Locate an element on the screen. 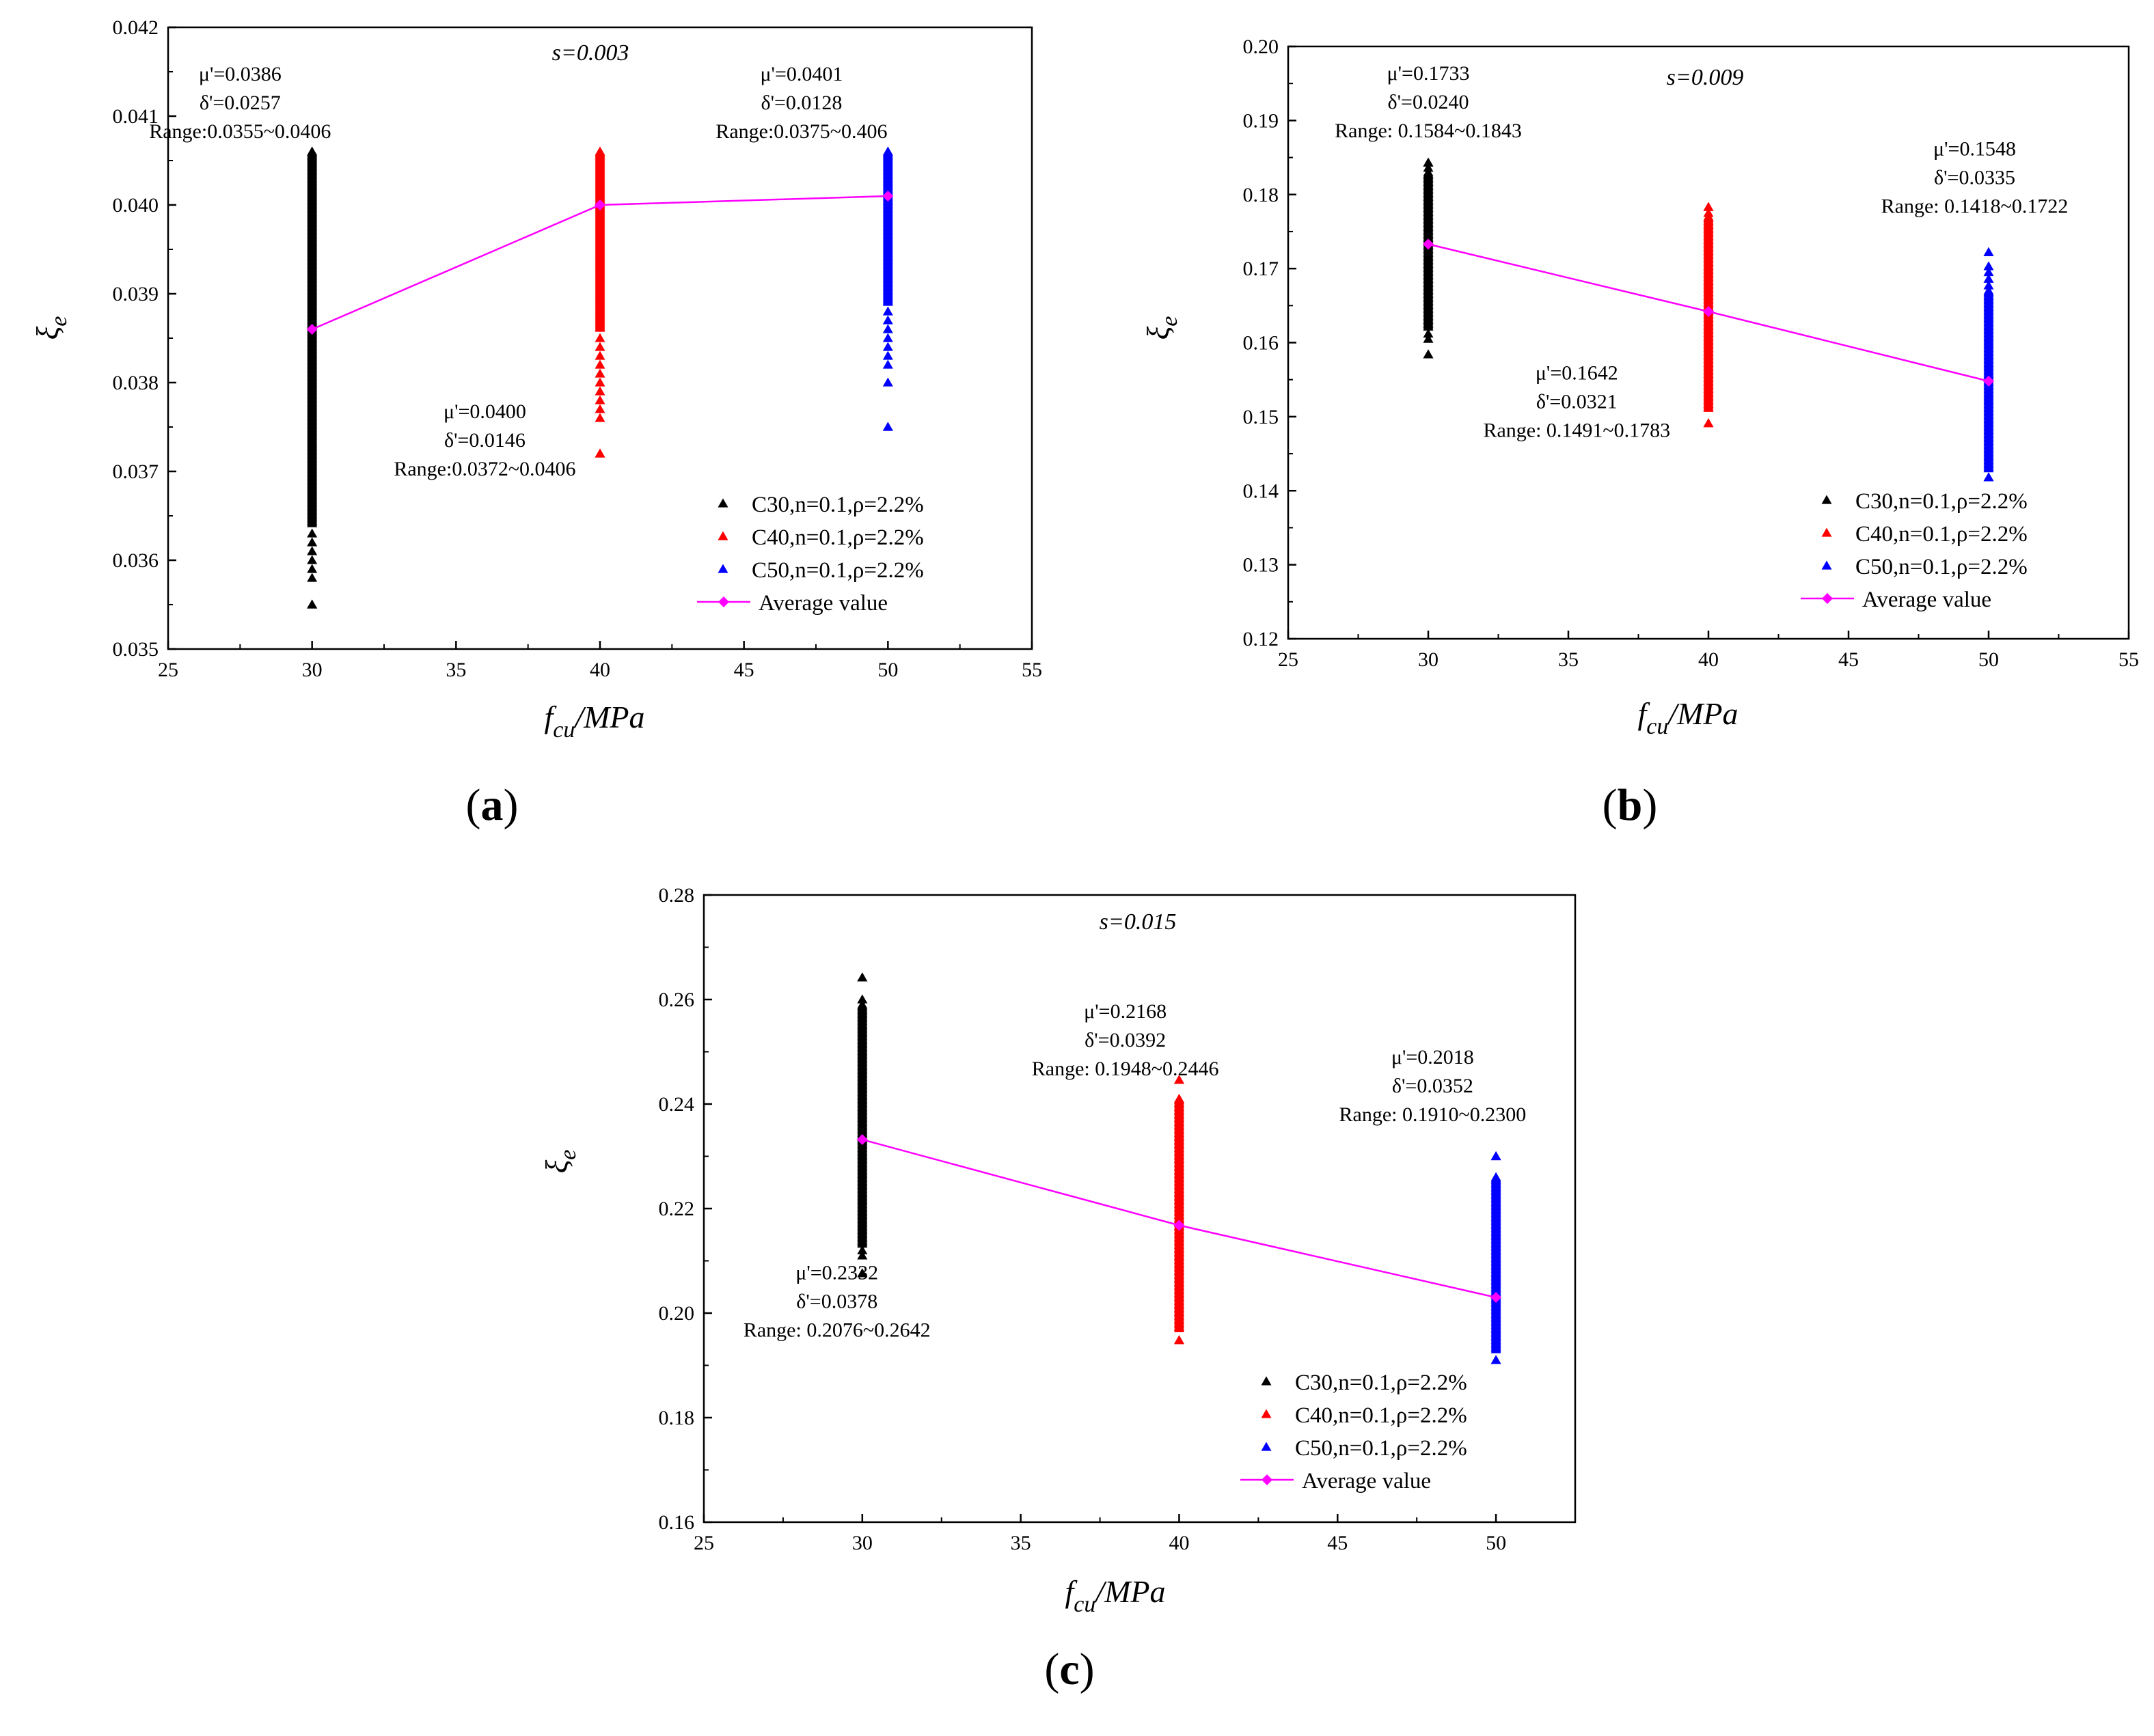 The width and height of the screenshot is (2154, 1736). y-axis-symbol: ξ is located at coordinates (1158, 333).